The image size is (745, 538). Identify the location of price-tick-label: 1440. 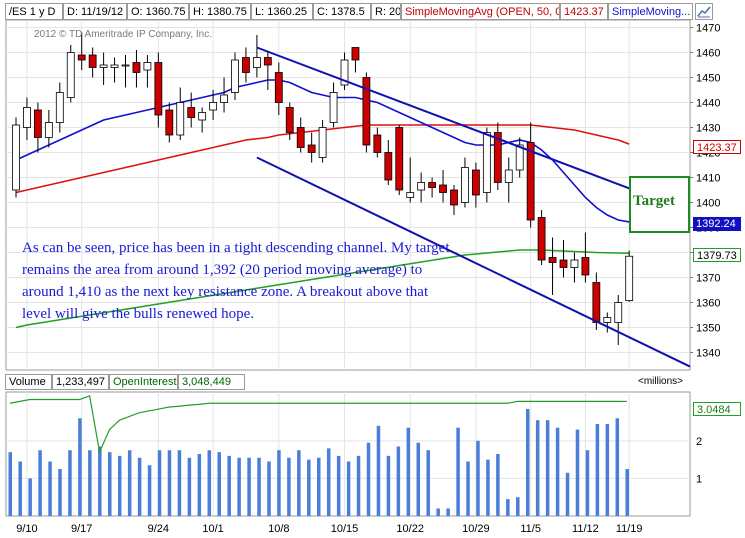
(708, 104).